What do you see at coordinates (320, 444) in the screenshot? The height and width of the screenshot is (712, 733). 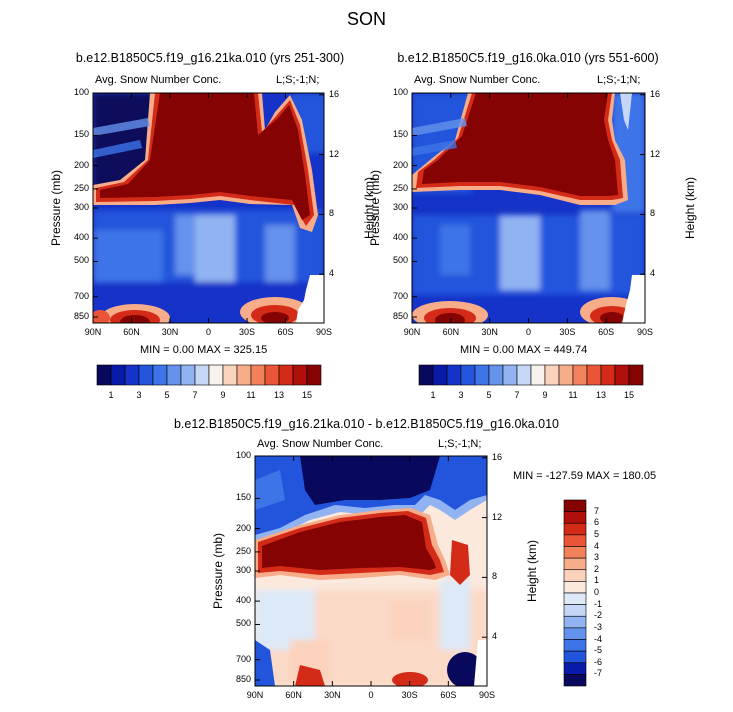 I see `panel-3-left-string: Avg. Snow Number Conc.` at bounding box center [320, 444].